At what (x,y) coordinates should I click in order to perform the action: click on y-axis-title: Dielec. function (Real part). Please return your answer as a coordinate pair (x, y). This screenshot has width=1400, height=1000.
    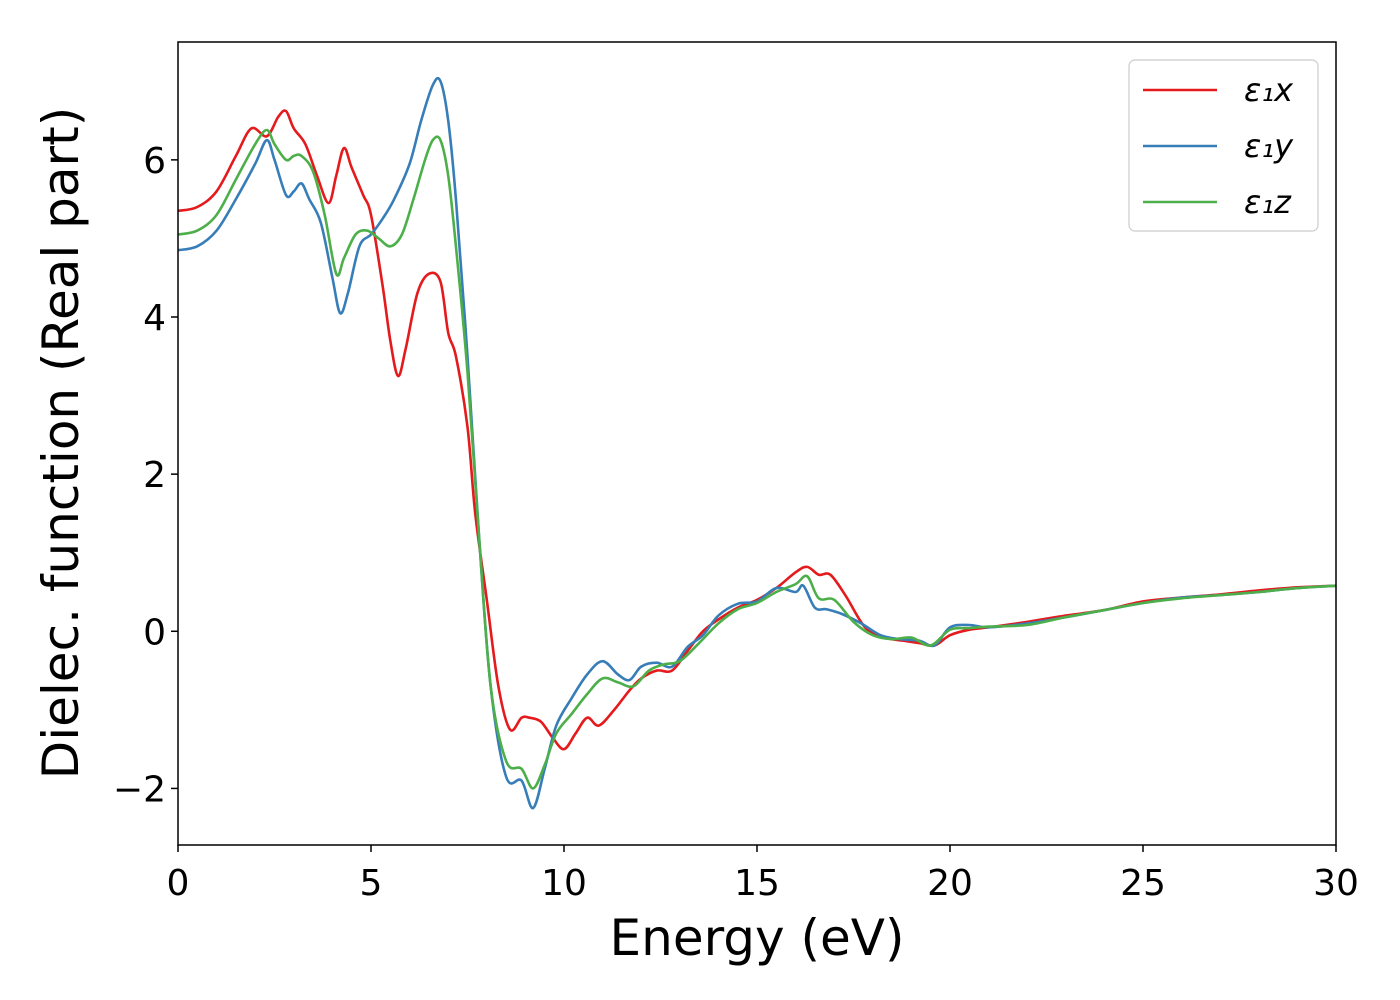
    Looking at the image, I should click on (61, 443).